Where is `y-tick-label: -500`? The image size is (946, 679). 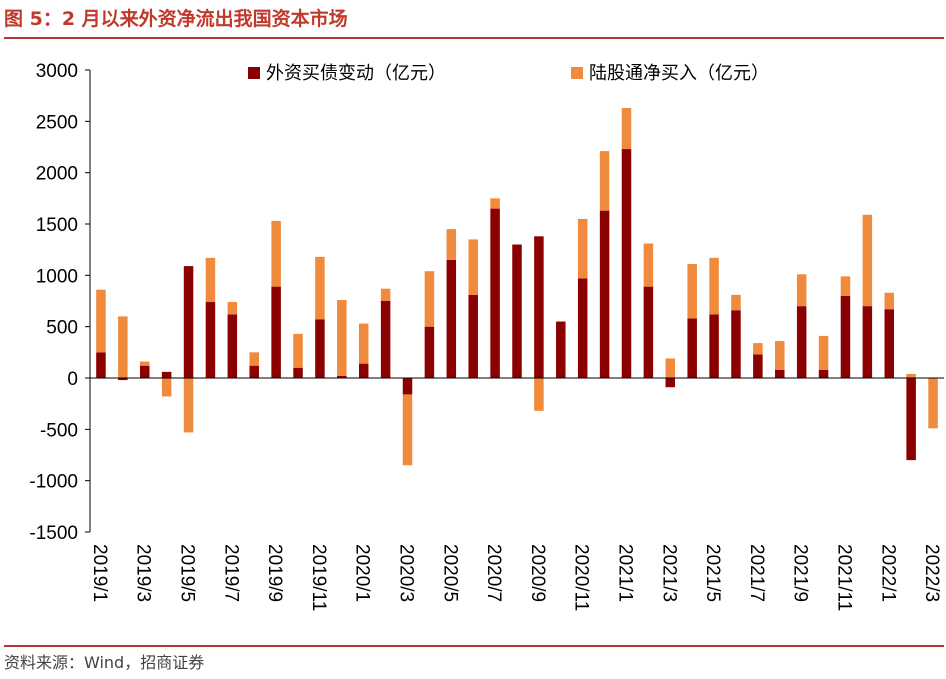 y-tick-label: -500 is located at coordinates (59, 430).